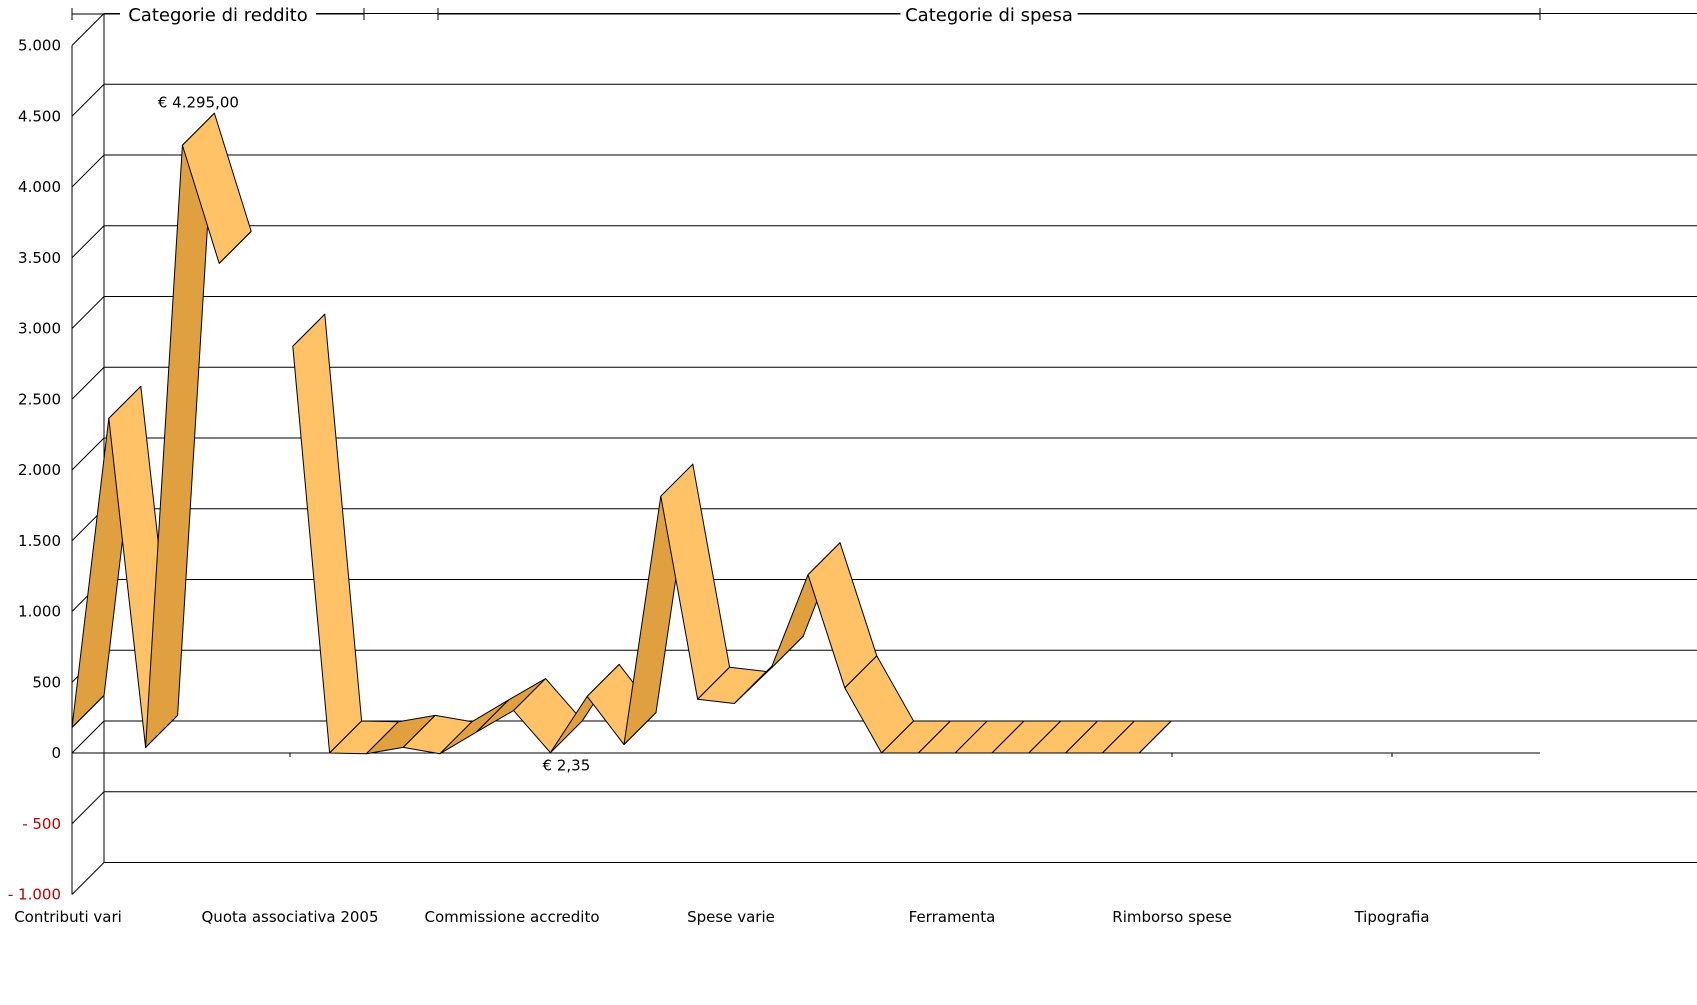 The width and height of the screenshot is (1697, 1005). I want to click on group-label: Categorie di spesa, so click(989, 15).